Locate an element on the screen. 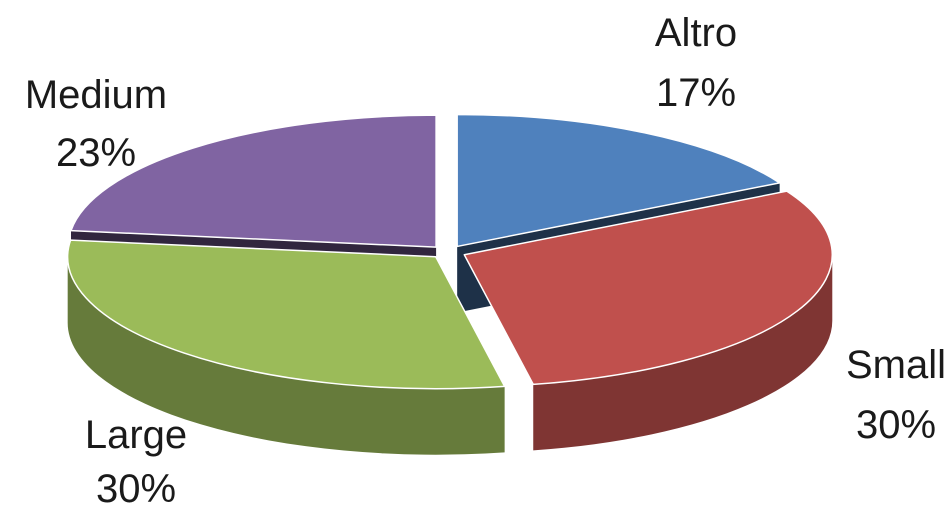  slice-altro is located at coordinates (618, 180).